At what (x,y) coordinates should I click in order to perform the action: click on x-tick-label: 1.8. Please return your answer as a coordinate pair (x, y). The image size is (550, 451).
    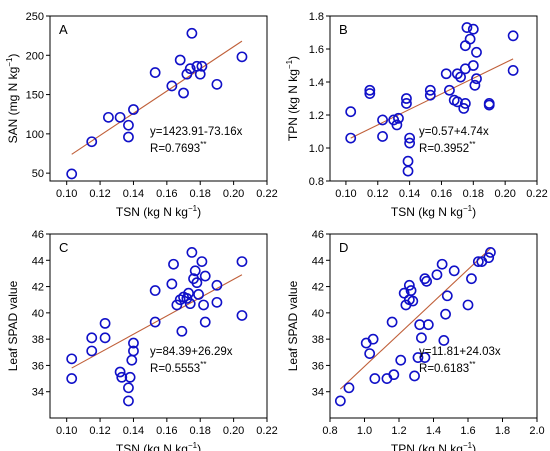
    Looking at the image, I should click on (502, 431).